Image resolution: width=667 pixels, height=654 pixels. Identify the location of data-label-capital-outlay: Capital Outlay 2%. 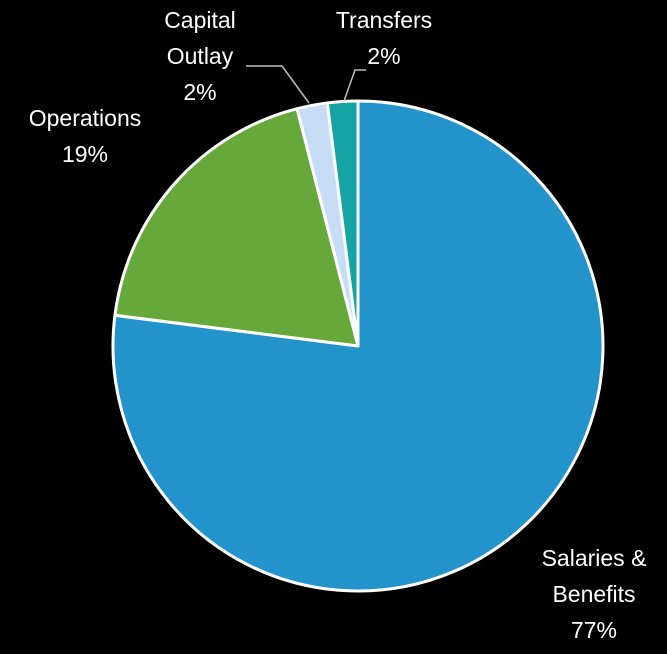
(200, 56).